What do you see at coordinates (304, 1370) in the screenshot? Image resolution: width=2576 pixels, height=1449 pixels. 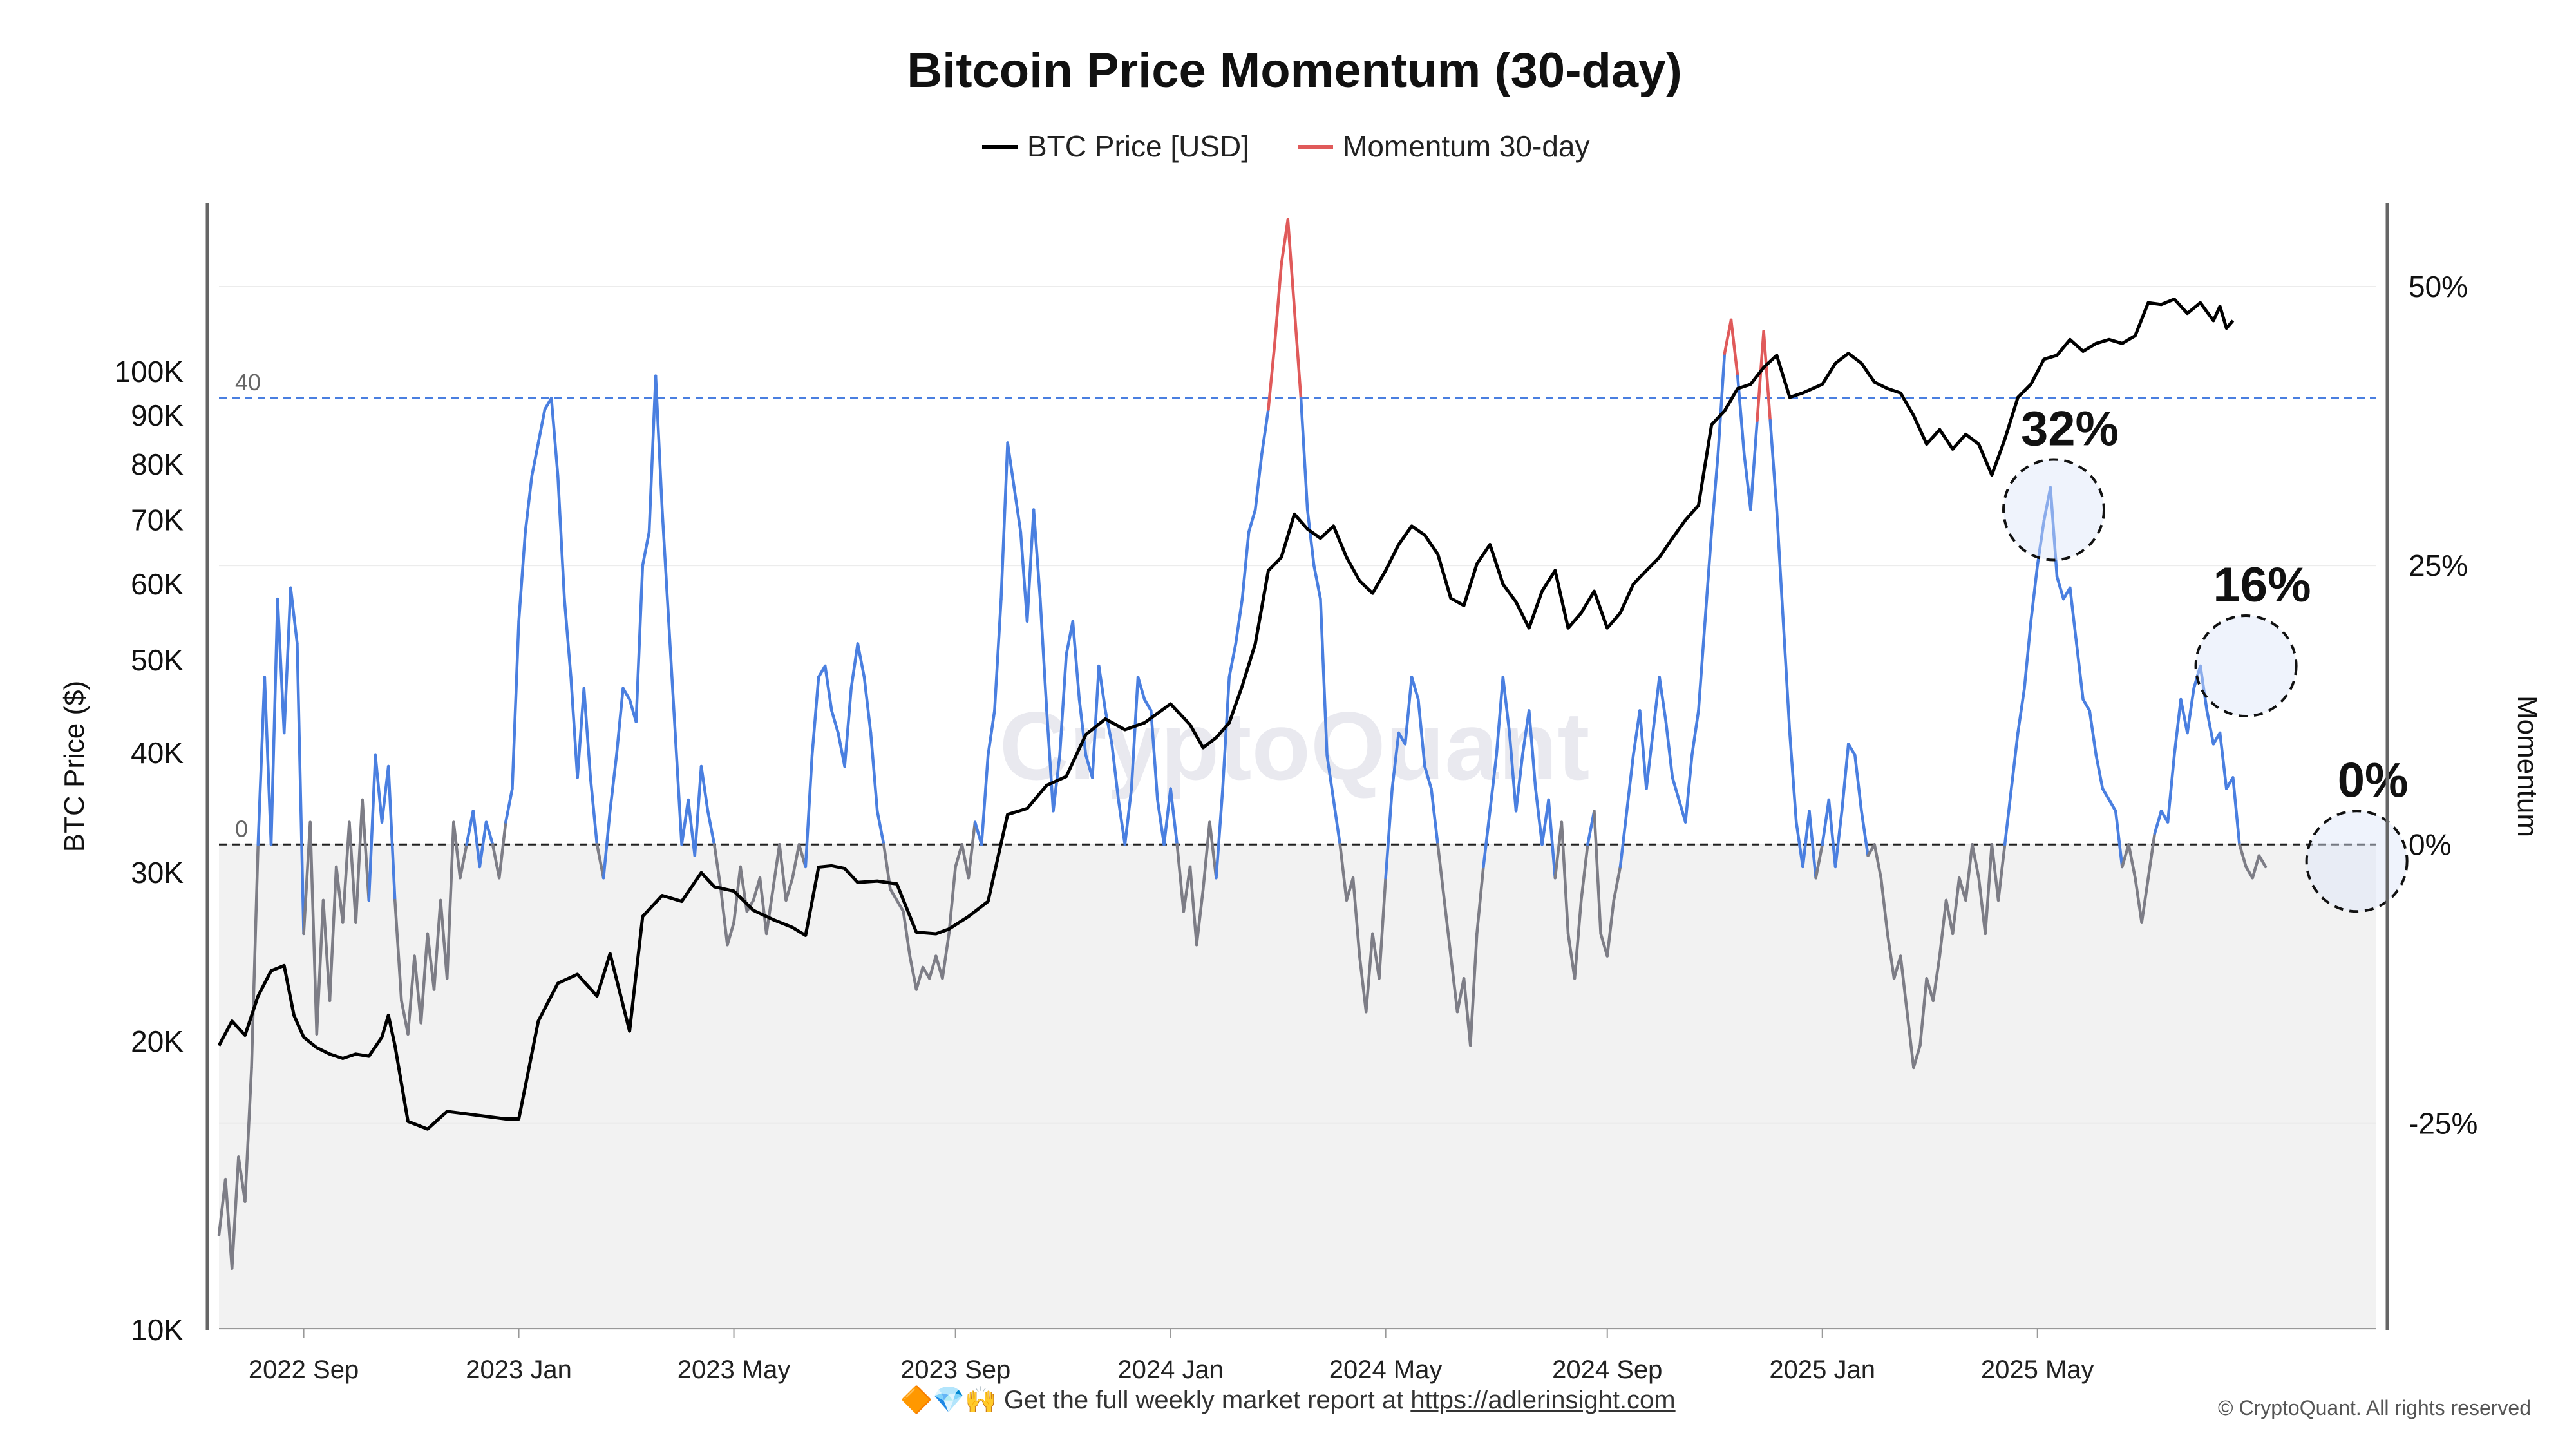 I see `x-tick-label: 2022 Sep` at bounding box center [304, 1370].